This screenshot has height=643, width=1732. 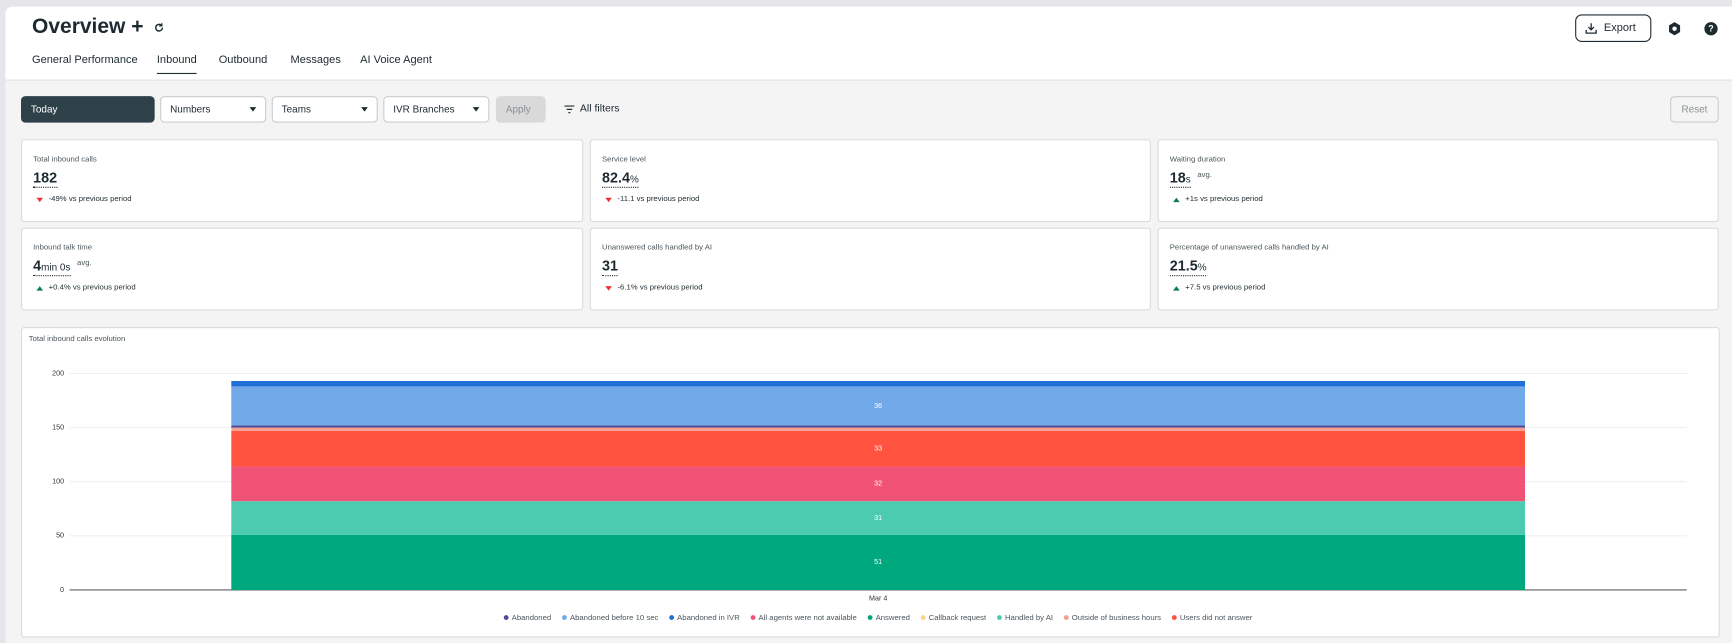 I want to click on export-button: Export, so click(x=1613, y=28).